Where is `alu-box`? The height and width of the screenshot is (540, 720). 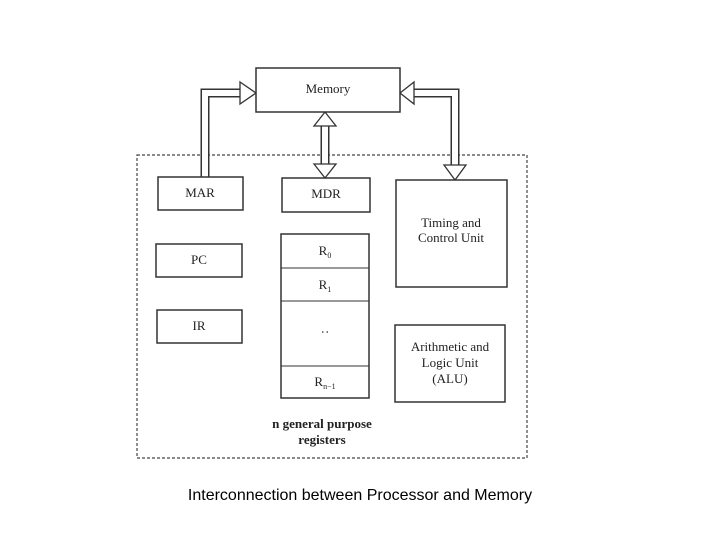 alu-box is located at coordinates (450, 363).